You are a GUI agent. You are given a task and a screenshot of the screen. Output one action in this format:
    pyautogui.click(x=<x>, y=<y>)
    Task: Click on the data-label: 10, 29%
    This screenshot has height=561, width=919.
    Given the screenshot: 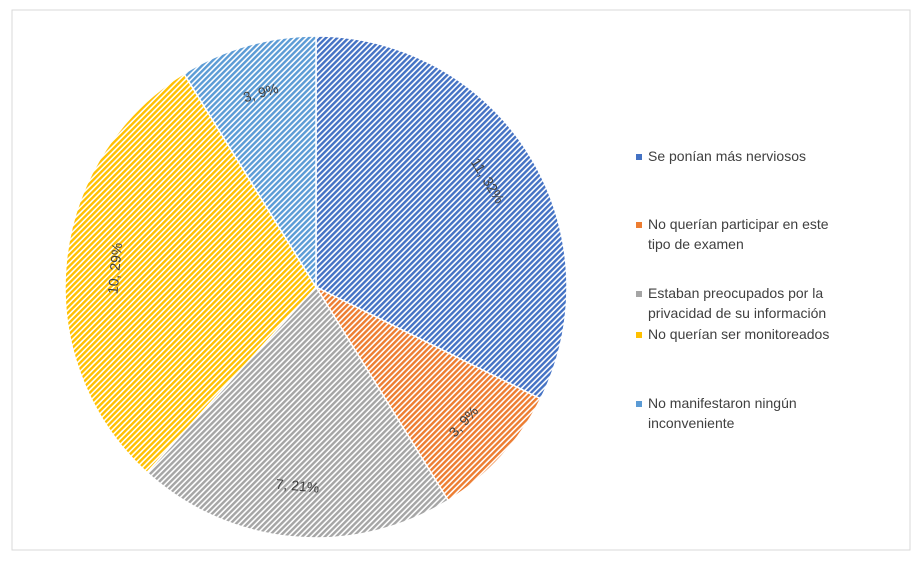 What is the action you would take?
    pyautogui.click(x=114, y=268)
    